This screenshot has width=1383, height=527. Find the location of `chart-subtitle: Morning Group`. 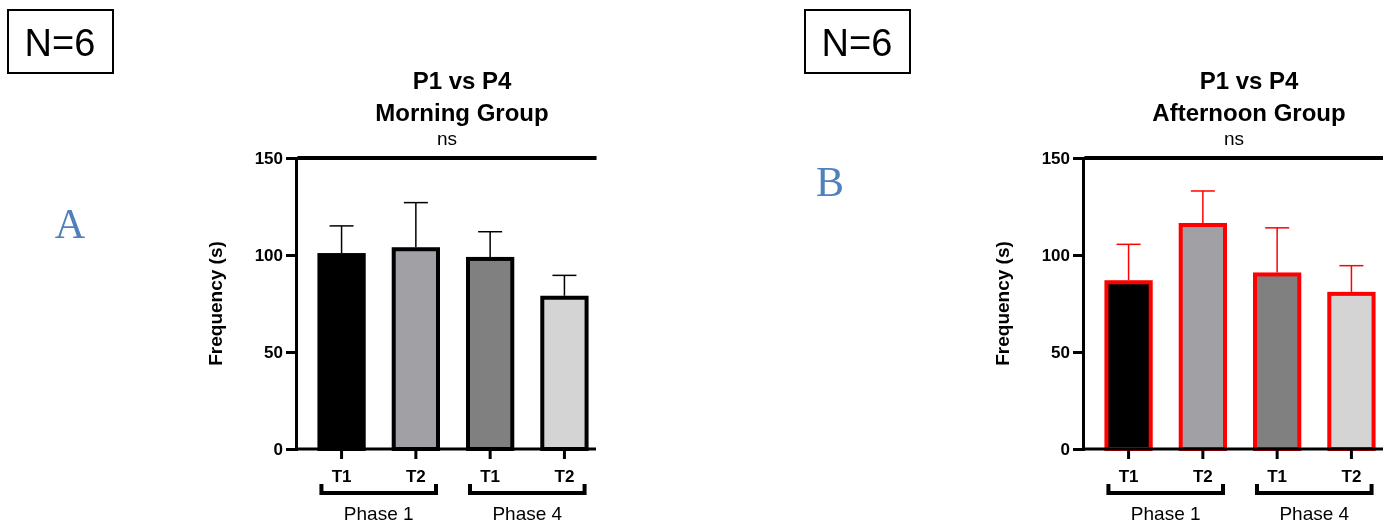

chart-subtitle: Morning Group is located at coordinates (462, 112).